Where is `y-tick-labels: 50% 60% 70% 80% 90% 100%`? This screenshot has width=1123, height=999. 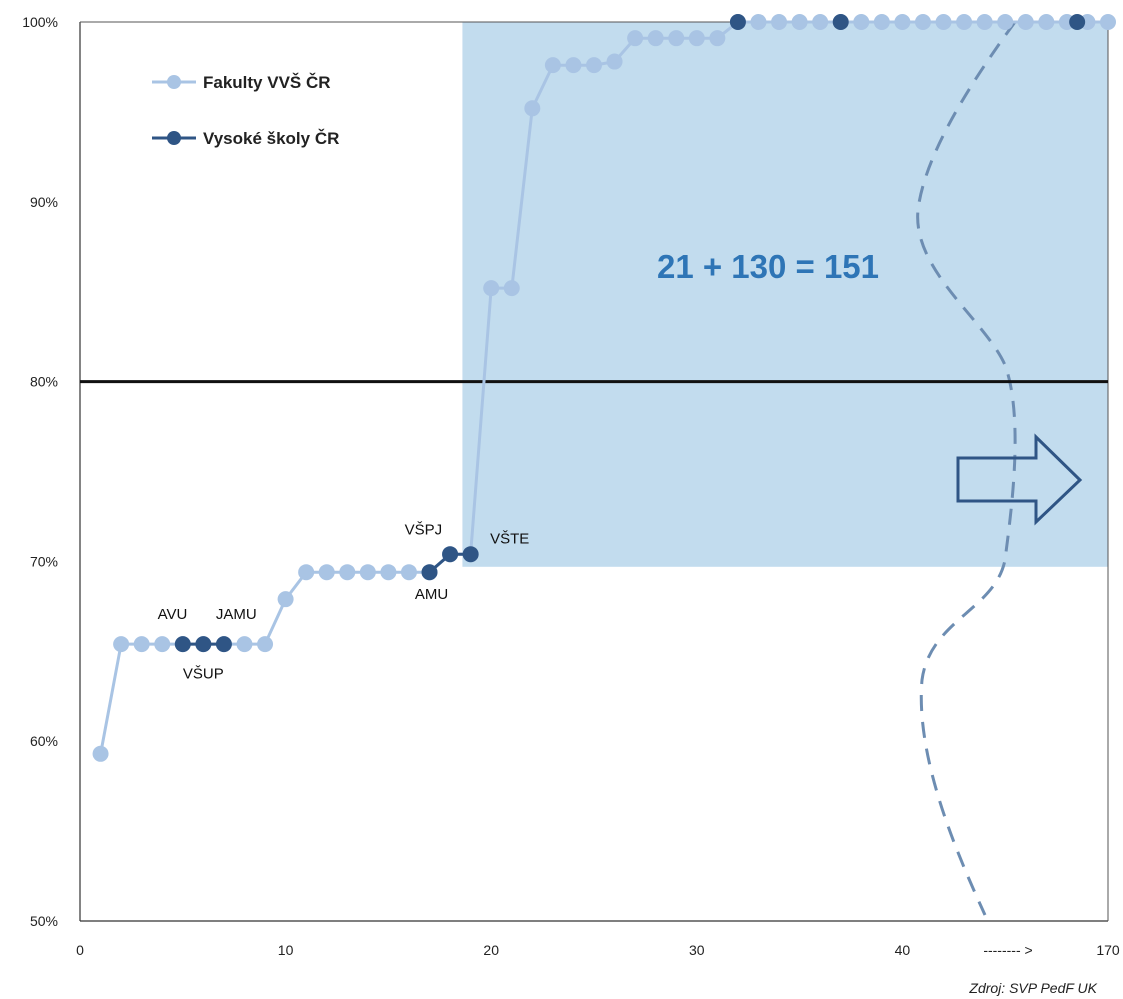 y-tick-labels: 50% 60% 70% 80% 90% 100% is located at coordinates (40, 471).